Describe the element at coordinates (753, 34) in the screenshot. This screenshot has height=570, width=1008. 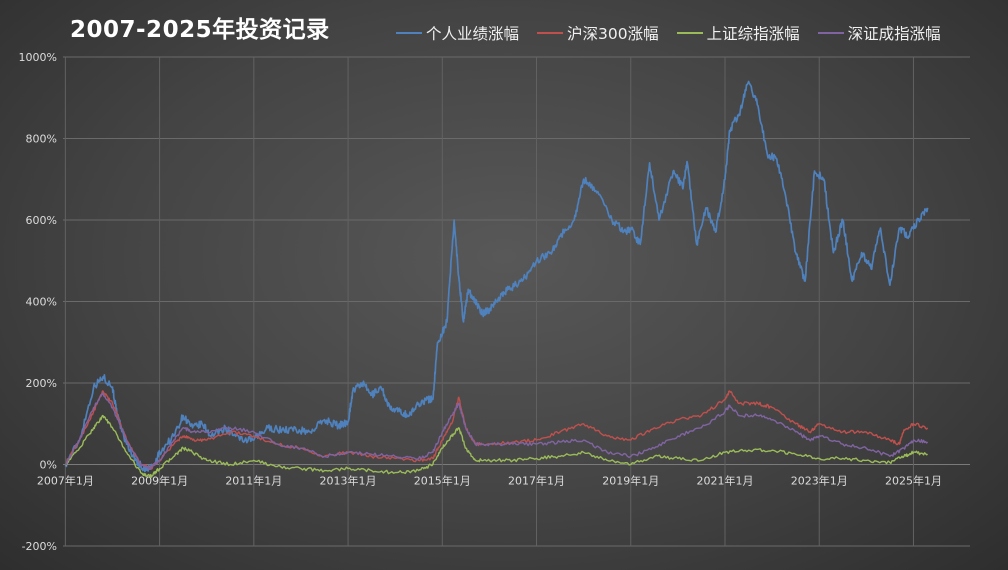
I see `legend-label-sse: 上证综指涨幅` at that location.